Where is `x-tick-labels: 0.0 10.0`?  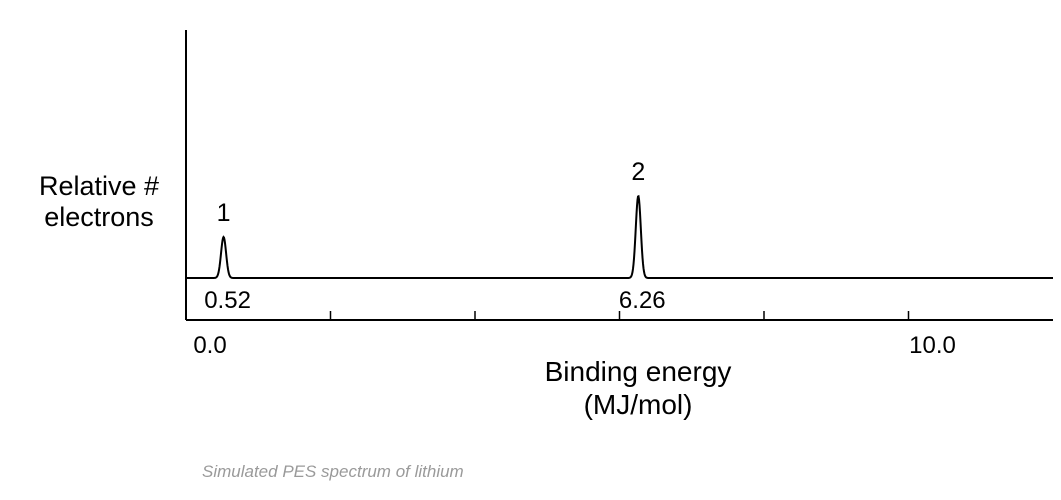 x-tick-labels: 0.0 10.0 is located at coordinates (574, 345).